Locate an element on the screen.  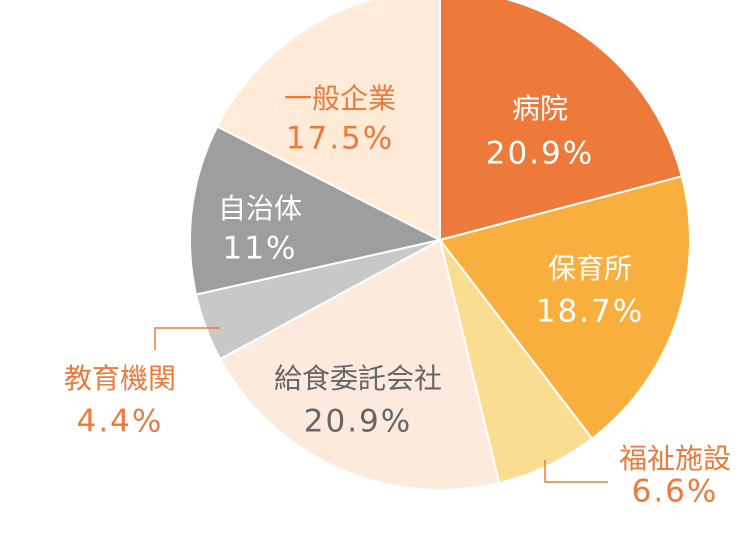
slice-value-label: 17.5% is located at coordinates (340, 139).